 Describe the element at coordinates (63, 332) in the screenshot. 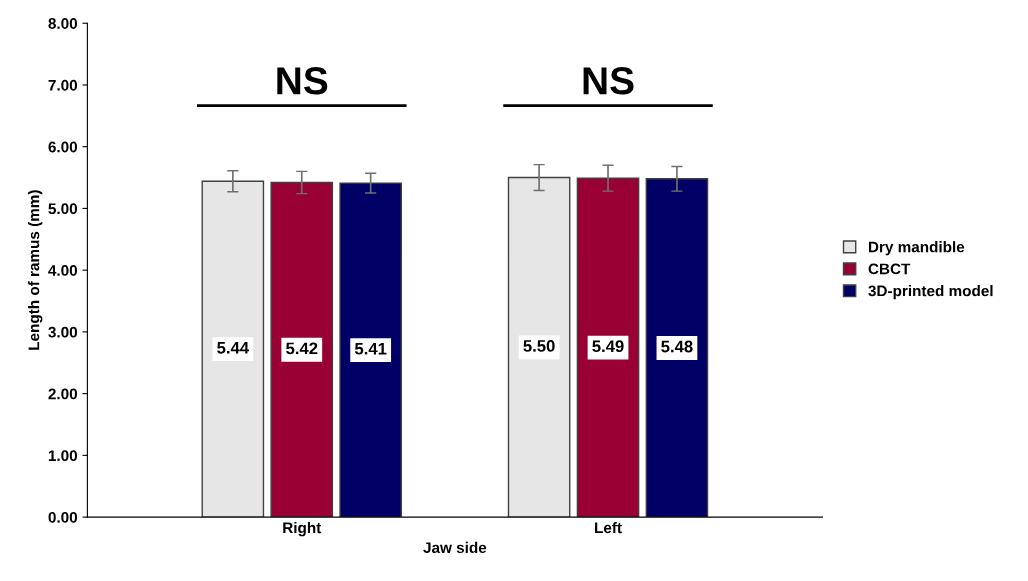

I see `y-tick-label: 3.00` at that location.